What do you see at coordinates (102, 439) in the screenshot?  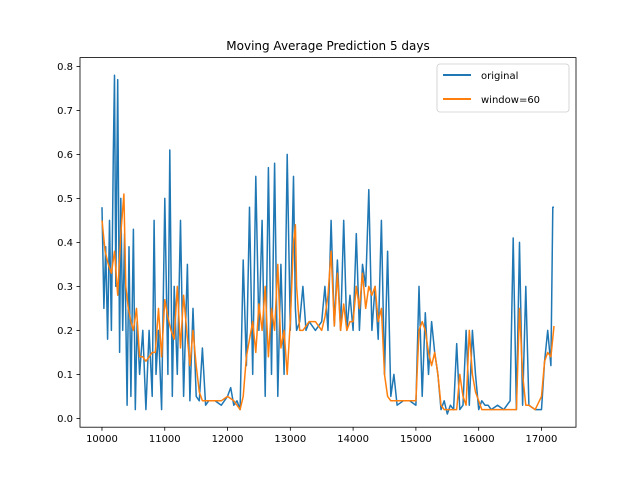 I see `x-tick-label: 10000` at bounding box center [102, 439].